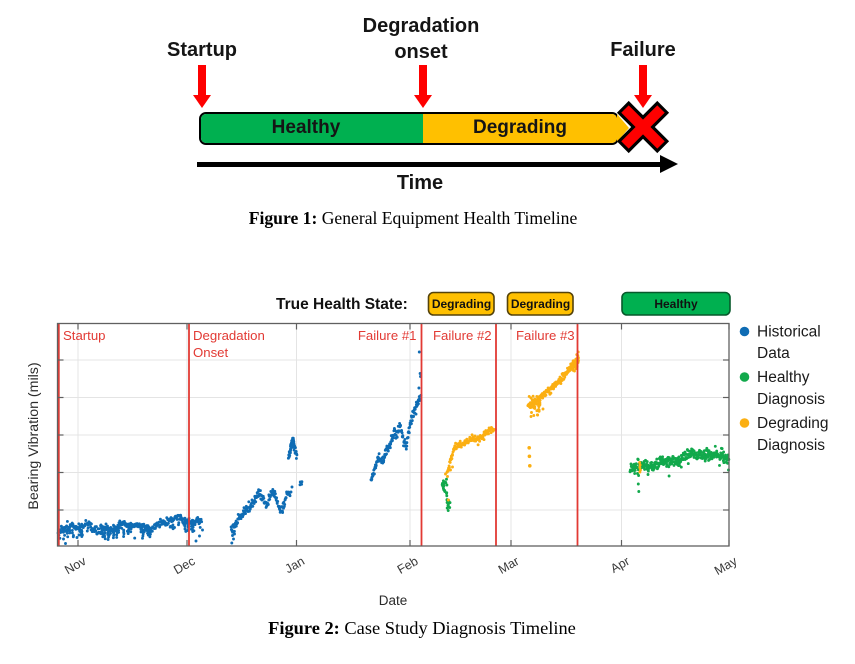 The height and width of the screenshot is (664, 855). I want to click on svg-text: Failure #2, so click(462, 335).